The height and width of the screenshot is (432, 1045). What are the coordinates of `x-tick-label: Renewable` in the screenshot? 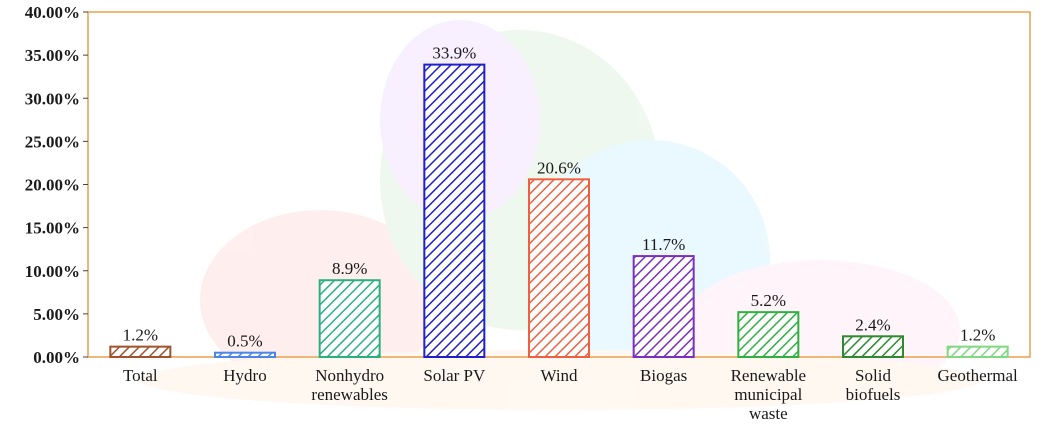 It's located at (769, 375).